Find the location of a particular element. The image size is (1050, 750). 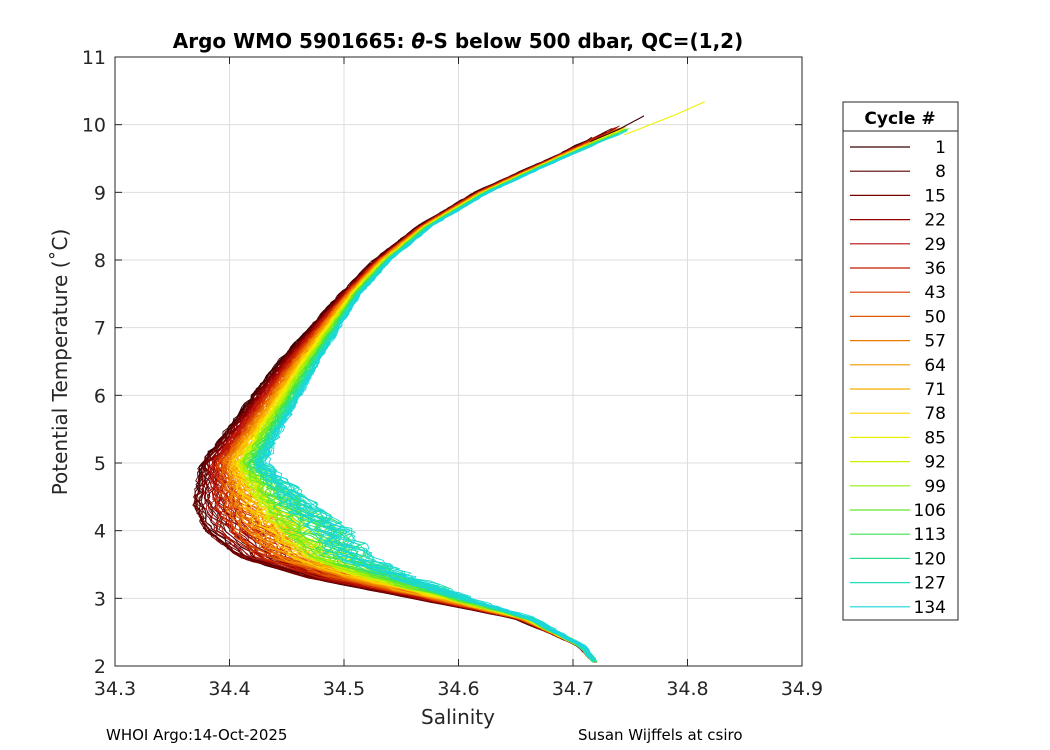

legend-label: 120 is located at coordinates (930, 559).